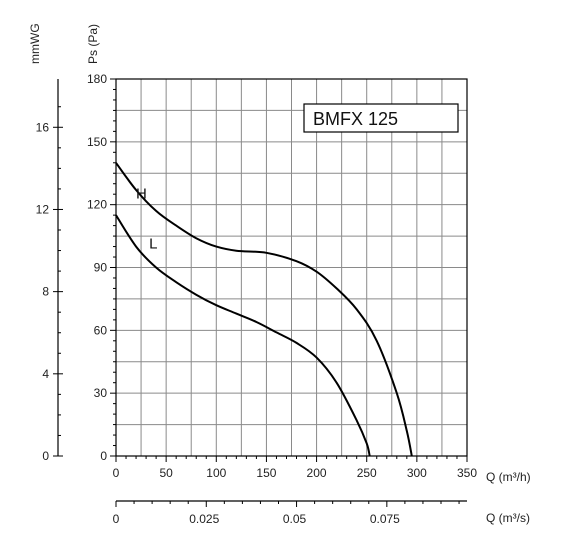 This screenshot has width=570, height=549. I want to click on mmwg-axis-title: mmWG, so click(35, 43).